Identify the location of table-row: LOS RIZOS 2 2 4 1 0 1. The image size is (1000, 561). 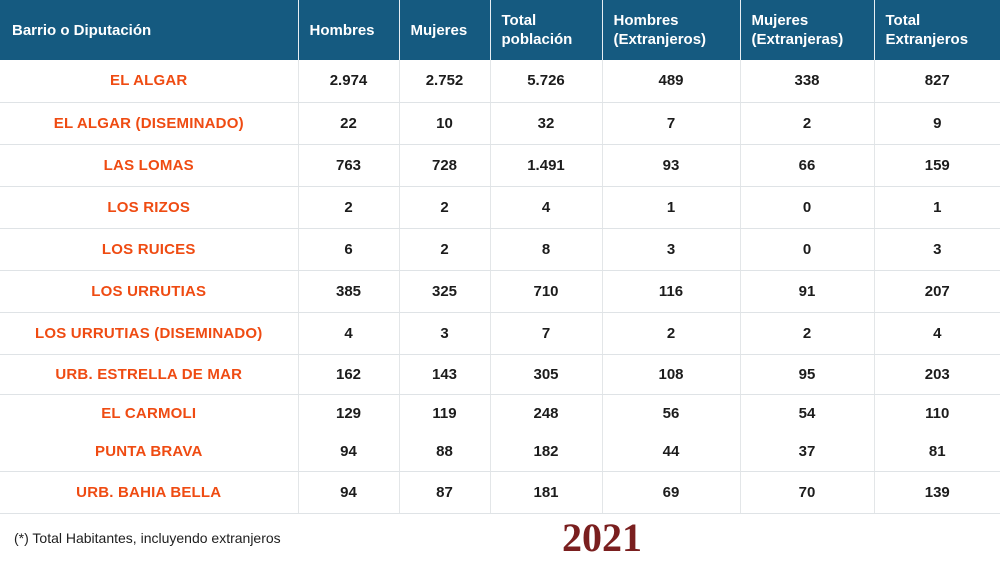
(500, 207).